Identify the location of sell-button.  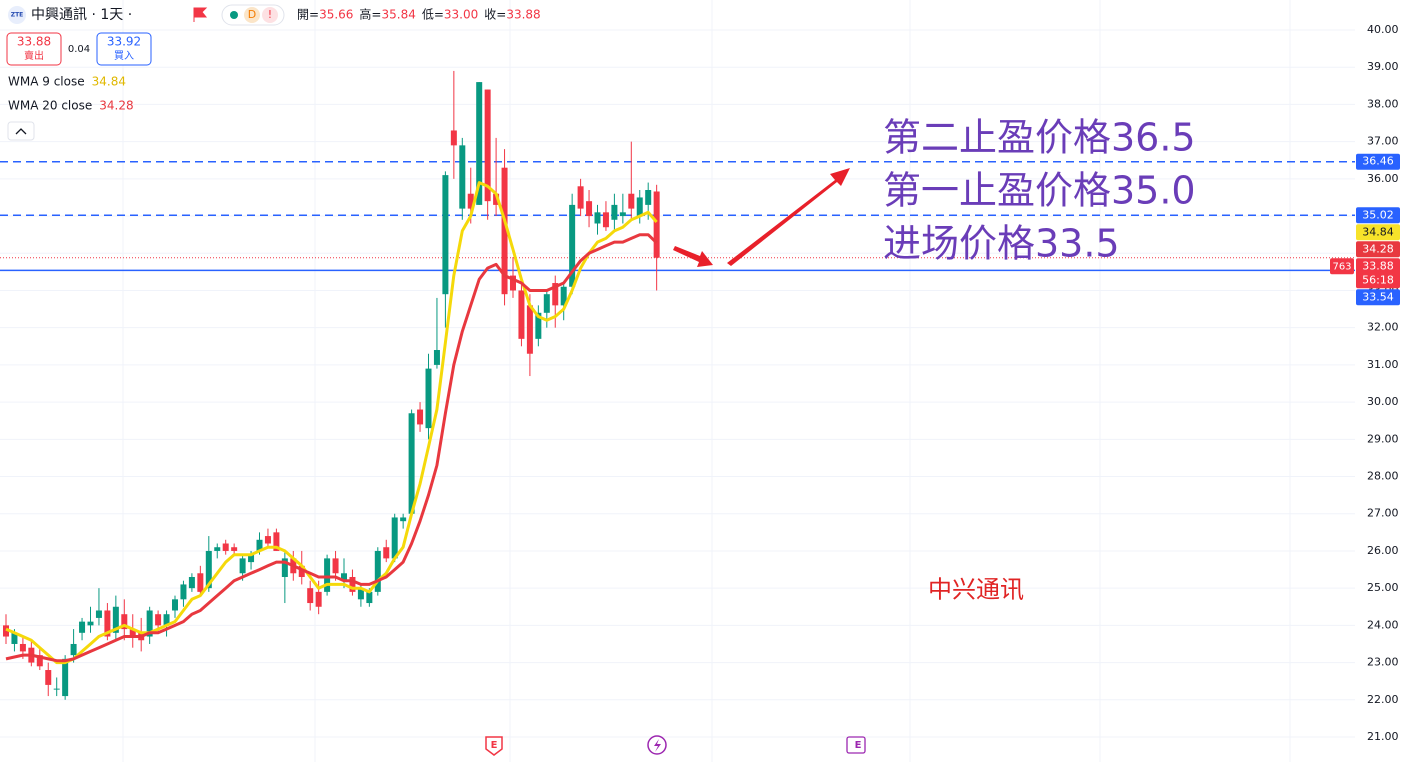
(34, 49).